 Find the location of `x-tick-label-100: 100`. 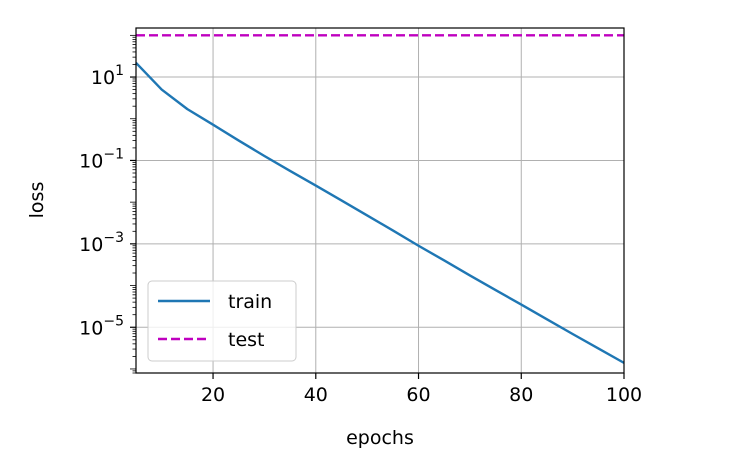

x-tick-label-100: 100 is located at coordinates (624, 395).